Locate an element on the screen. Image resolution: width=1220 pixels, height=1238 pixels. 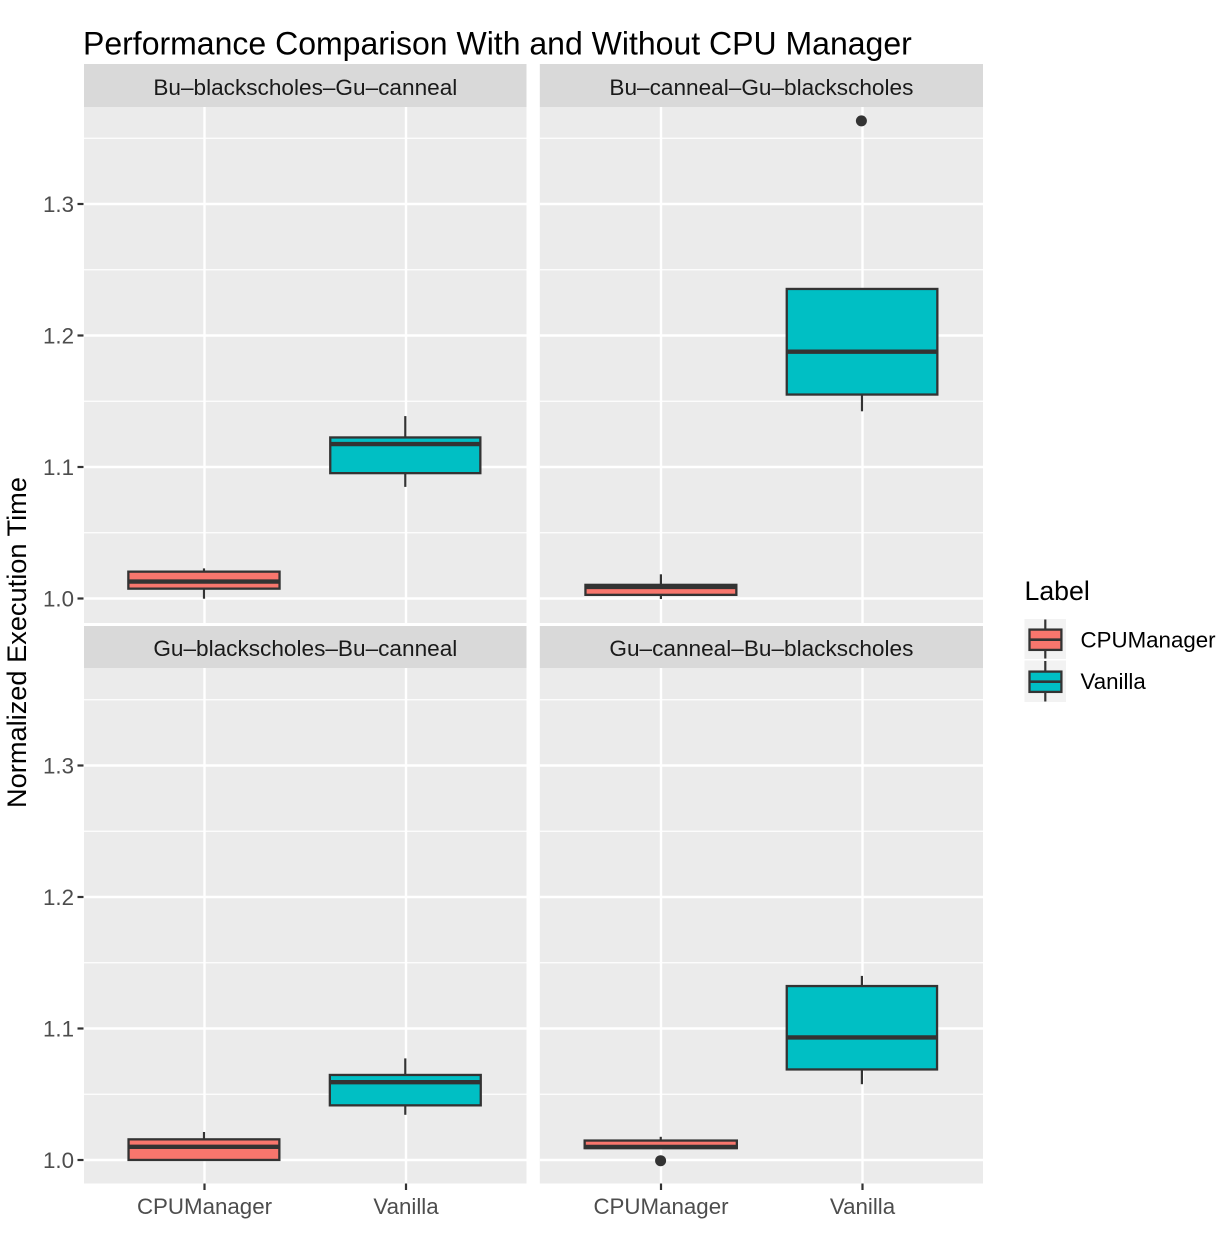
svg-text: Label is located at coordinates (1057, 591).